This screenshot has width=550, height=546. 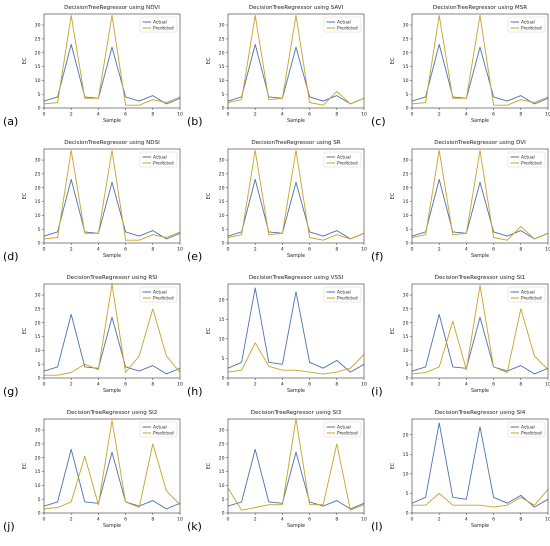 I want to click on chart-title: DecisionTreeRegressor using RSI, so click(x=111, y=278).